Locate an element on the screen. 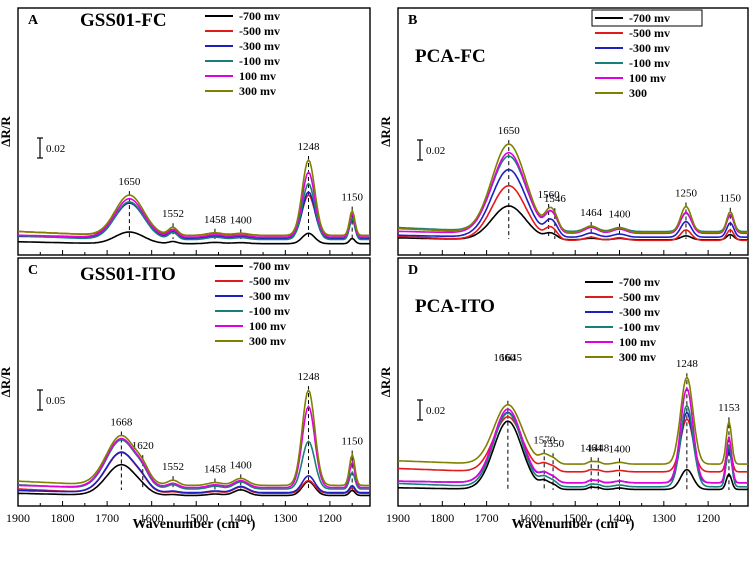  panel-letter: C is located at coordinates (33, 270).